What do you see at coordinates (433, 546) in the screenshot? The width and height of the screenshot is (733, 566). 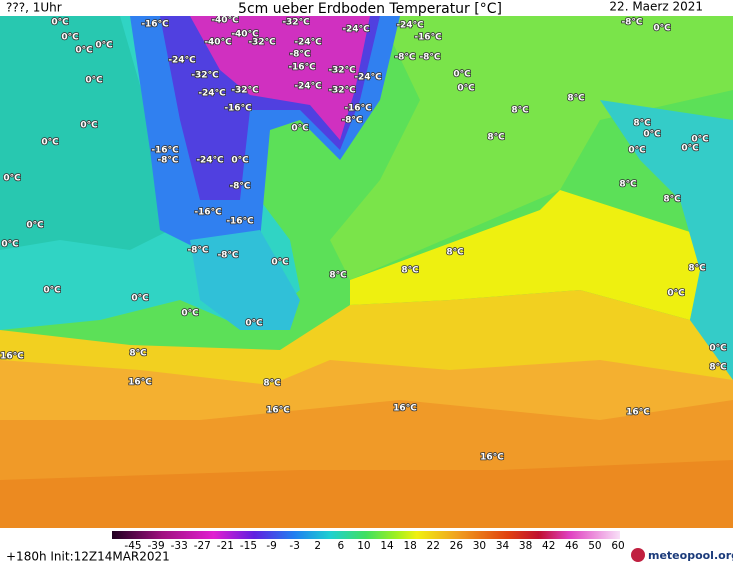 I see `colorbar-tick-label: 22` at bounding box center [433, 546].